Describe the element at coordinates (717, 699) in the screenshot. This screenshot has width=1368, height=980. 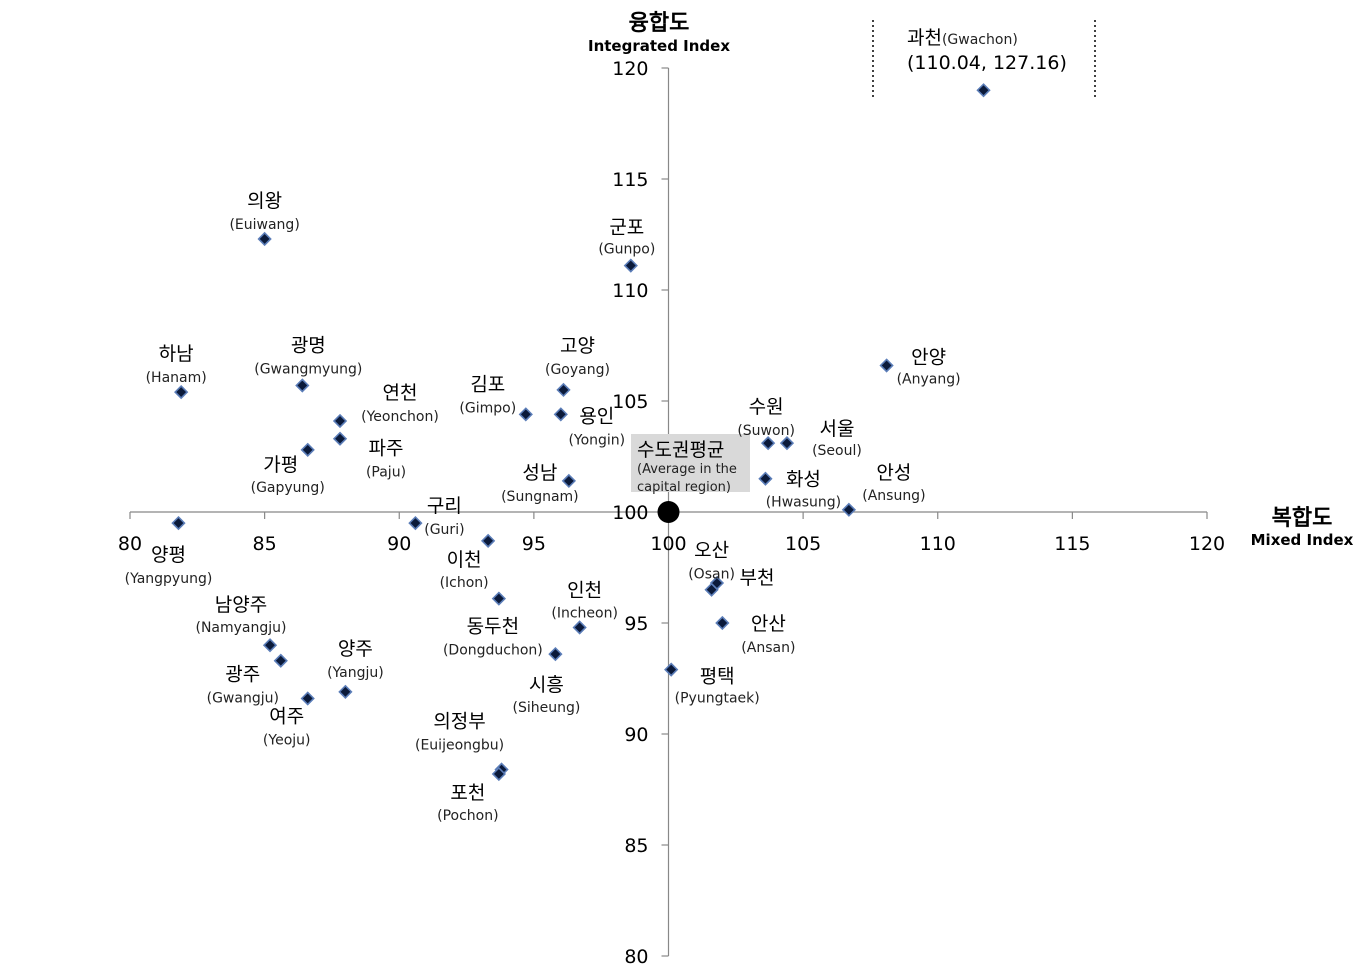
I see `point-label-en: (Pyungtaek)` at that location.